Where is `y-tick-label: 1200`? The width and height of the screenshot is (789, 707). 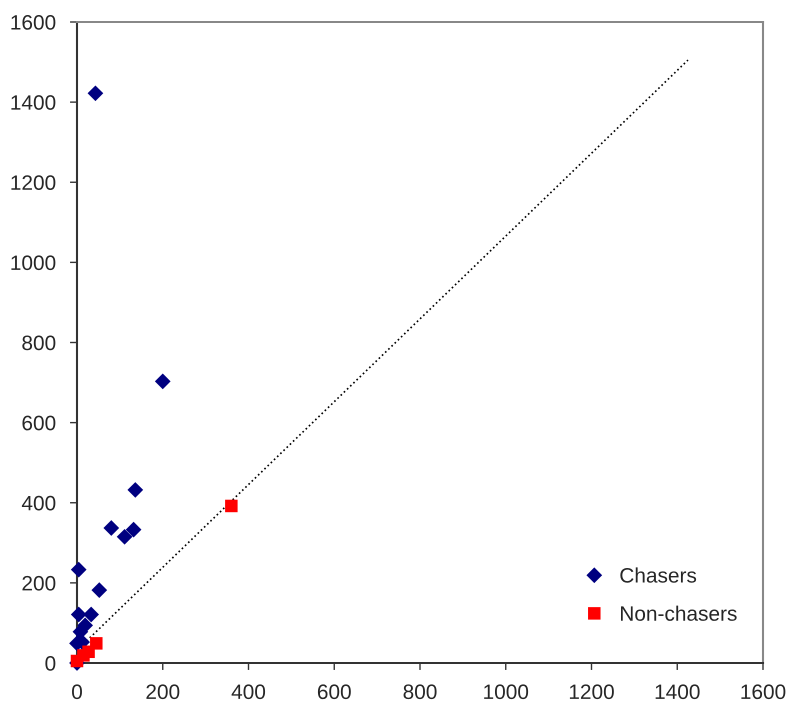
y-tick-label: 1200 is located at coordinates (33, 182).